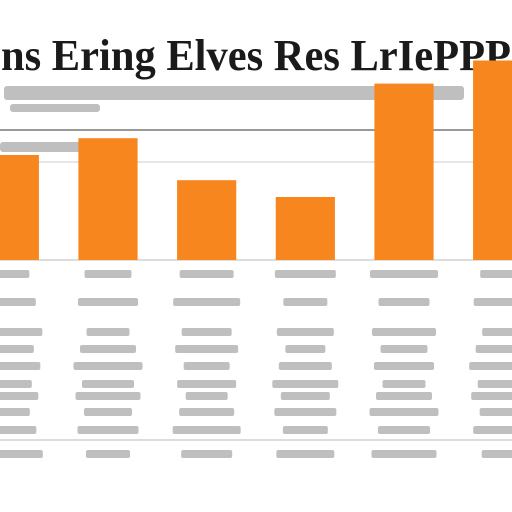  I want to click on illegible-subtitle, so click(232, 119).